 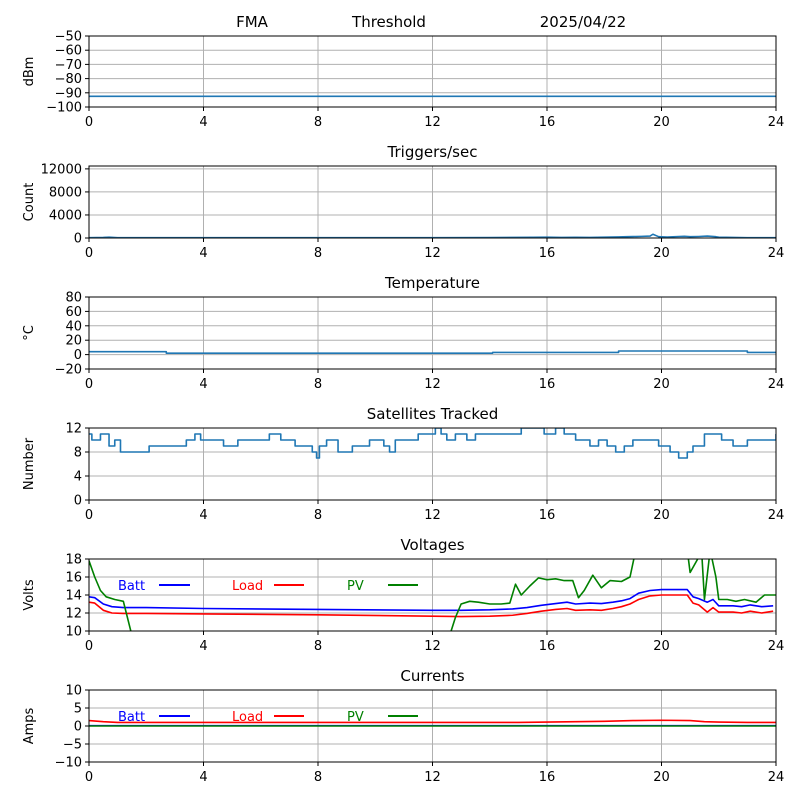 I want to click on rssi-ylabel: dBm, so click(x=29, y=72).